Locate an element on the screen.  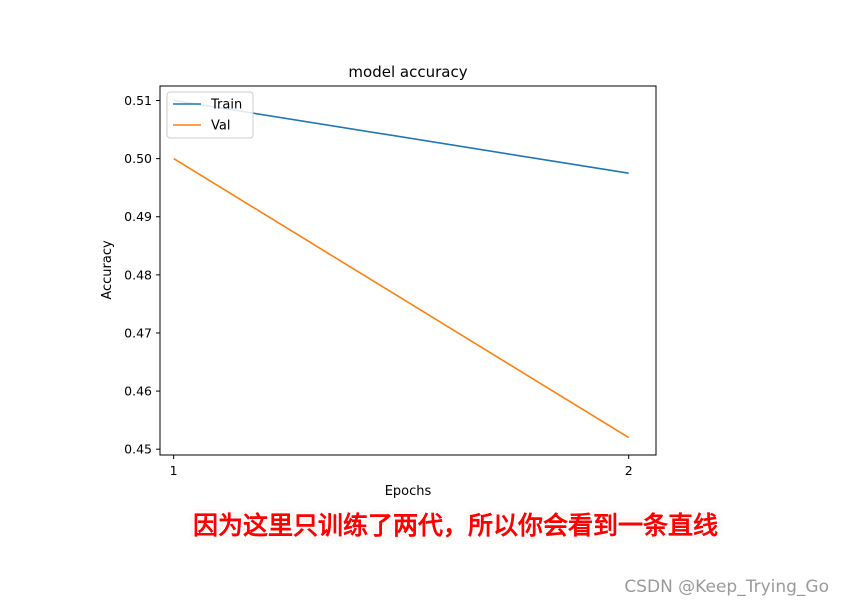
annotation-text: 因为这里只训练了两代，所以你会看到一条直线 is located at coordinates (455, 525).